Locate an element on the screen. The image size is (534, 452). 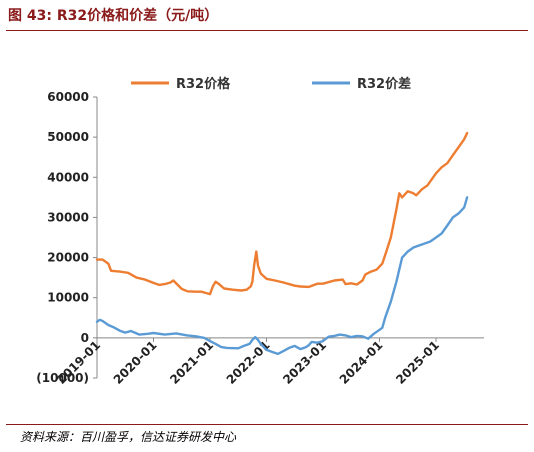
x-tick-label: 2020-01 is located at coordinates (135, 362).